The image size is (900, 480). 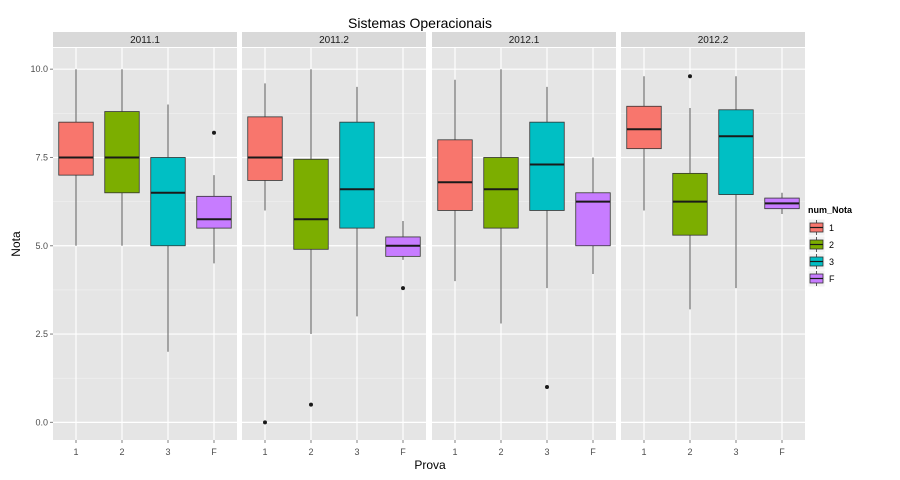 What do you see at coordinates (420, 23) in the screenshot?
I see `chart-title: Sistemas Operacionais` at bounding box center [420, 23].